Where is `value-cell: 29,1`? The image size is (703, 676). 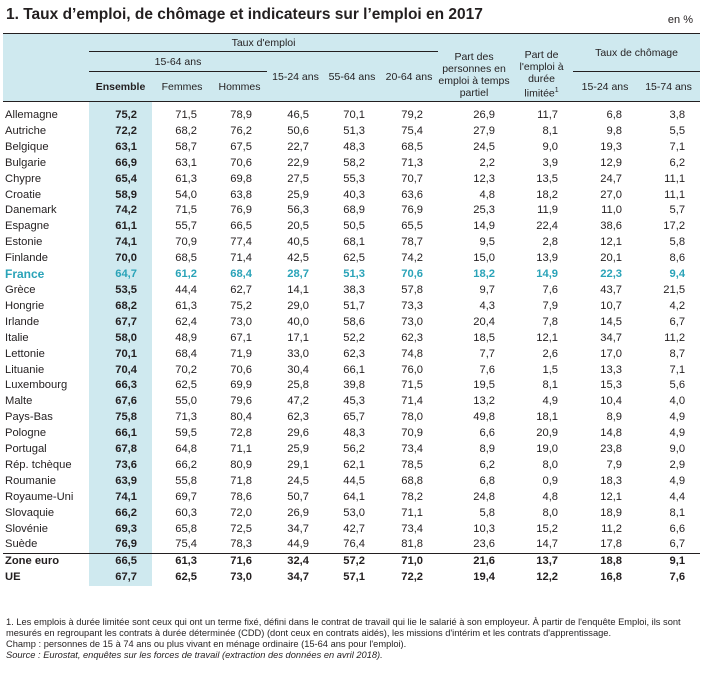
value-cell: 29,1 is located at coordinates (298, 464).